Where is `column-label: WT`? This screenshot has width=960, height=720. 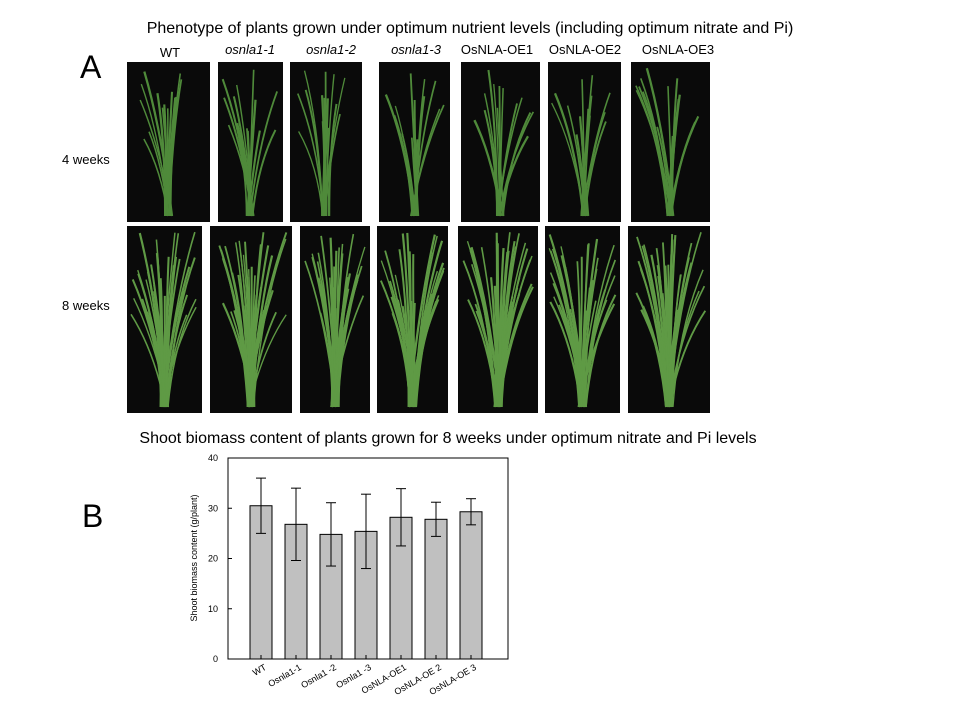 column-label: WT is located at coordinates (170, 52).